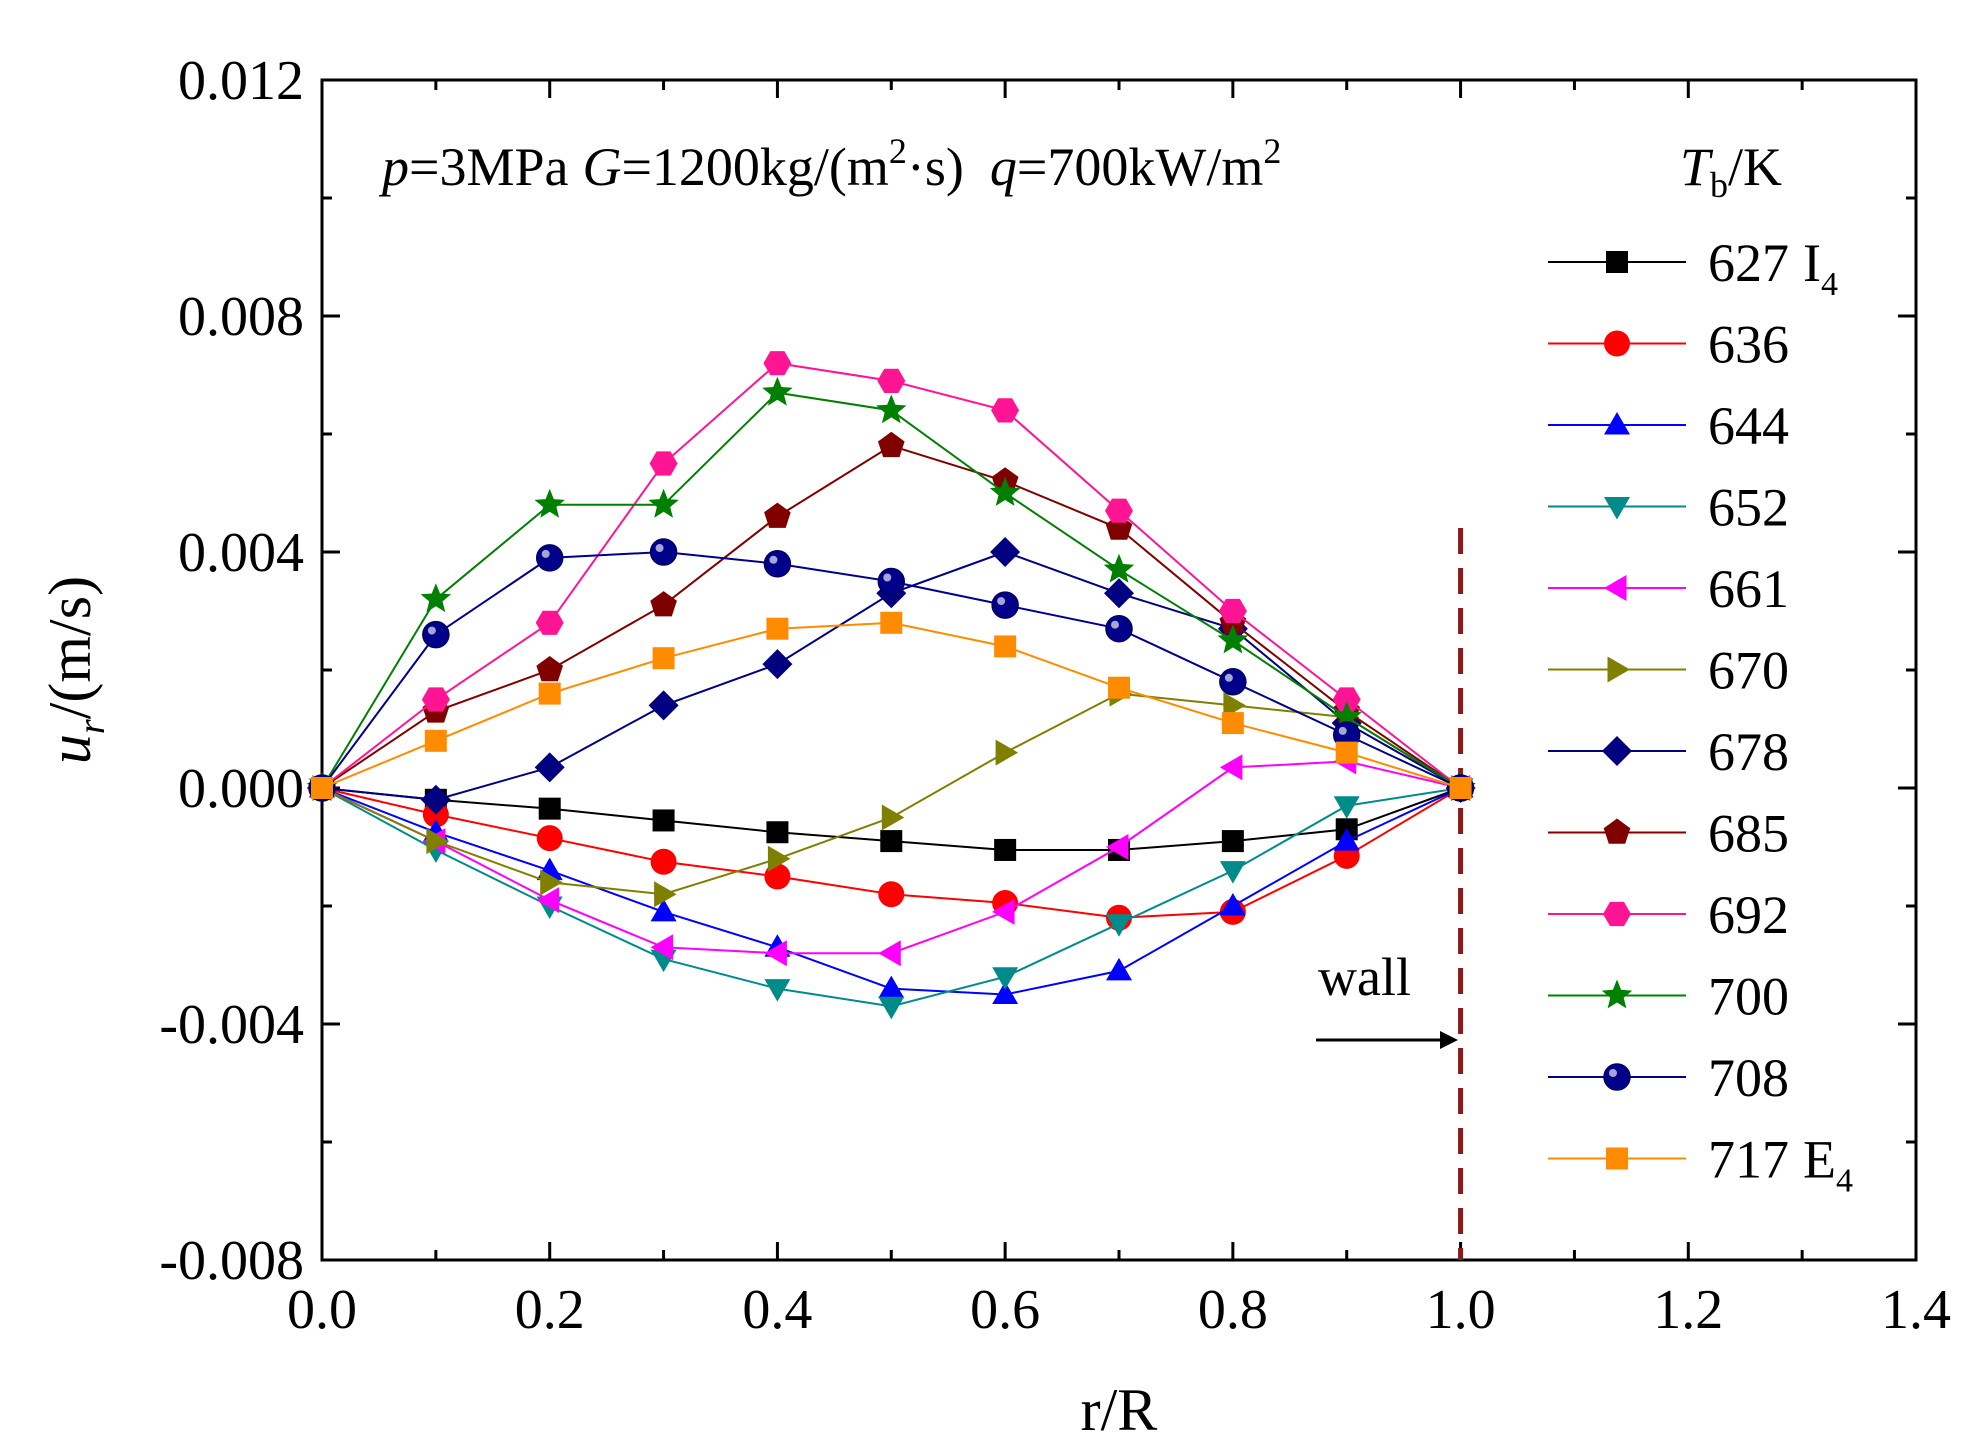 Image resolution: width=1961 pixels, height=1452 pixels. I want to click on y-axis-sub: r, so click(92, 726).